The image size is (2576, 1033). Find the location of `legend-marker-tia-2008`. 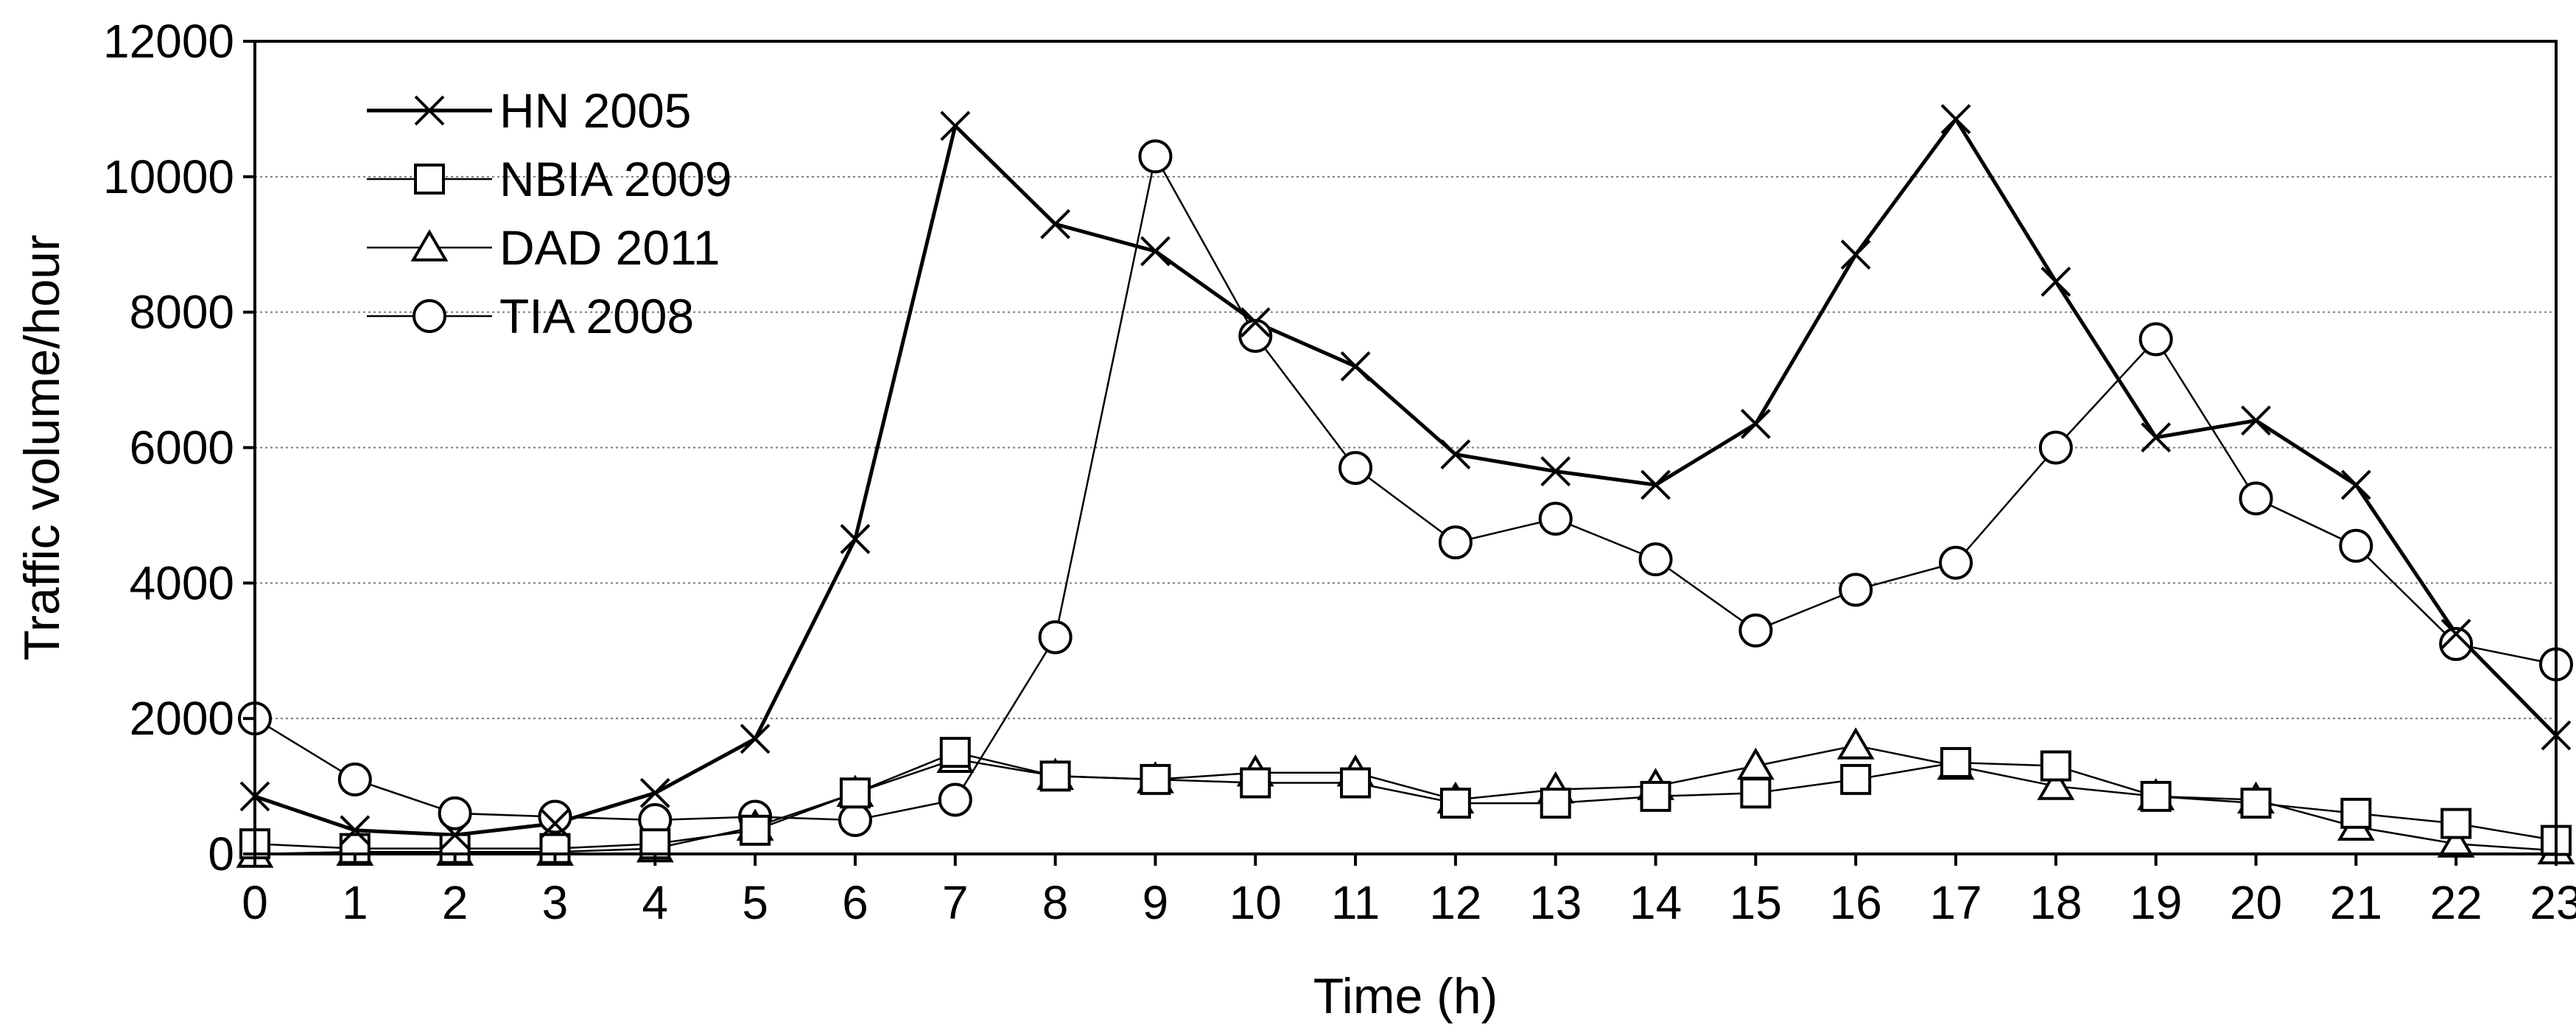

legend-marker-tia-2008 is located at coordinates (429, 316).